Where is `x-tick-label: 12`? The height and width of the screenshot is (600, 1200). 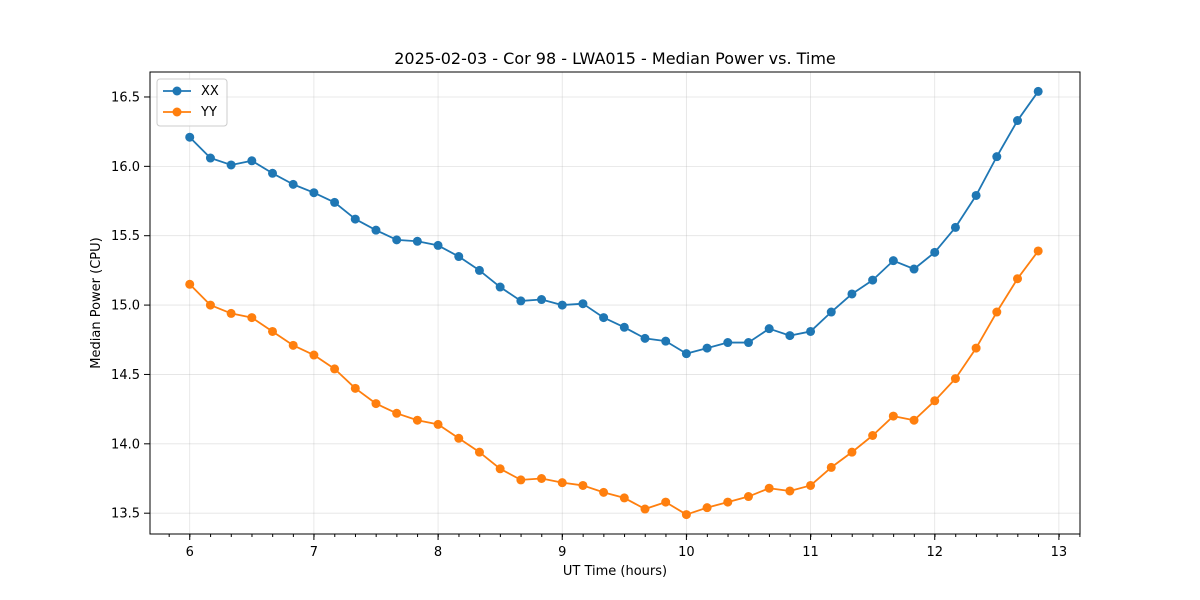
x-tick-label: 12 is located at coordinates (934, 552).